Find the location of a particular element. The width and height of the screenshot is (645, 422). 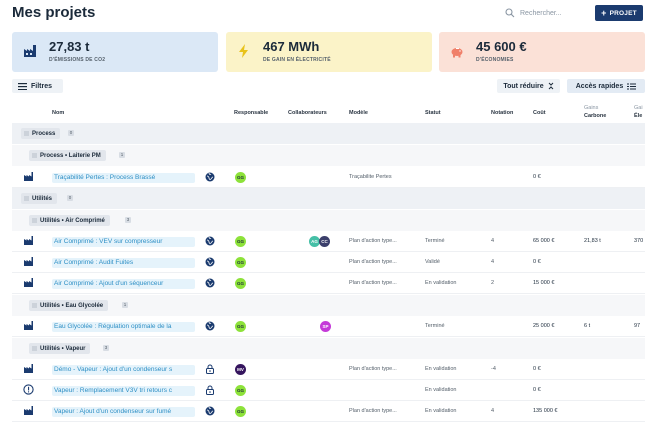

owner-avatar: MV is located at coordinates (240, 369).